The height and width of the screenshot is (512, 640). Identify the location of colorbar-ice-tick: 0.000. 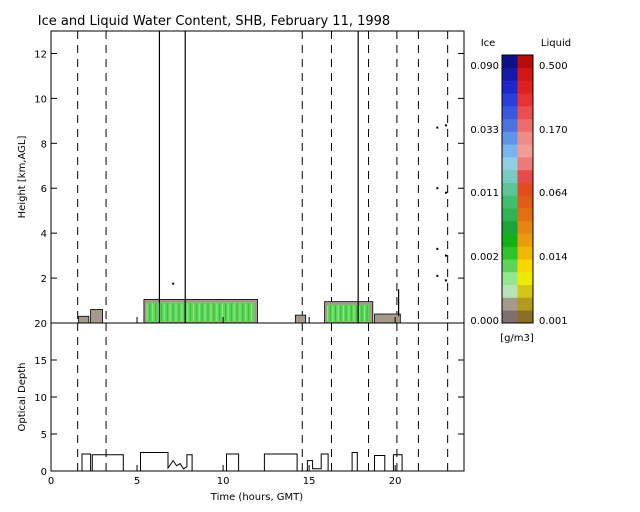
(484, 321).